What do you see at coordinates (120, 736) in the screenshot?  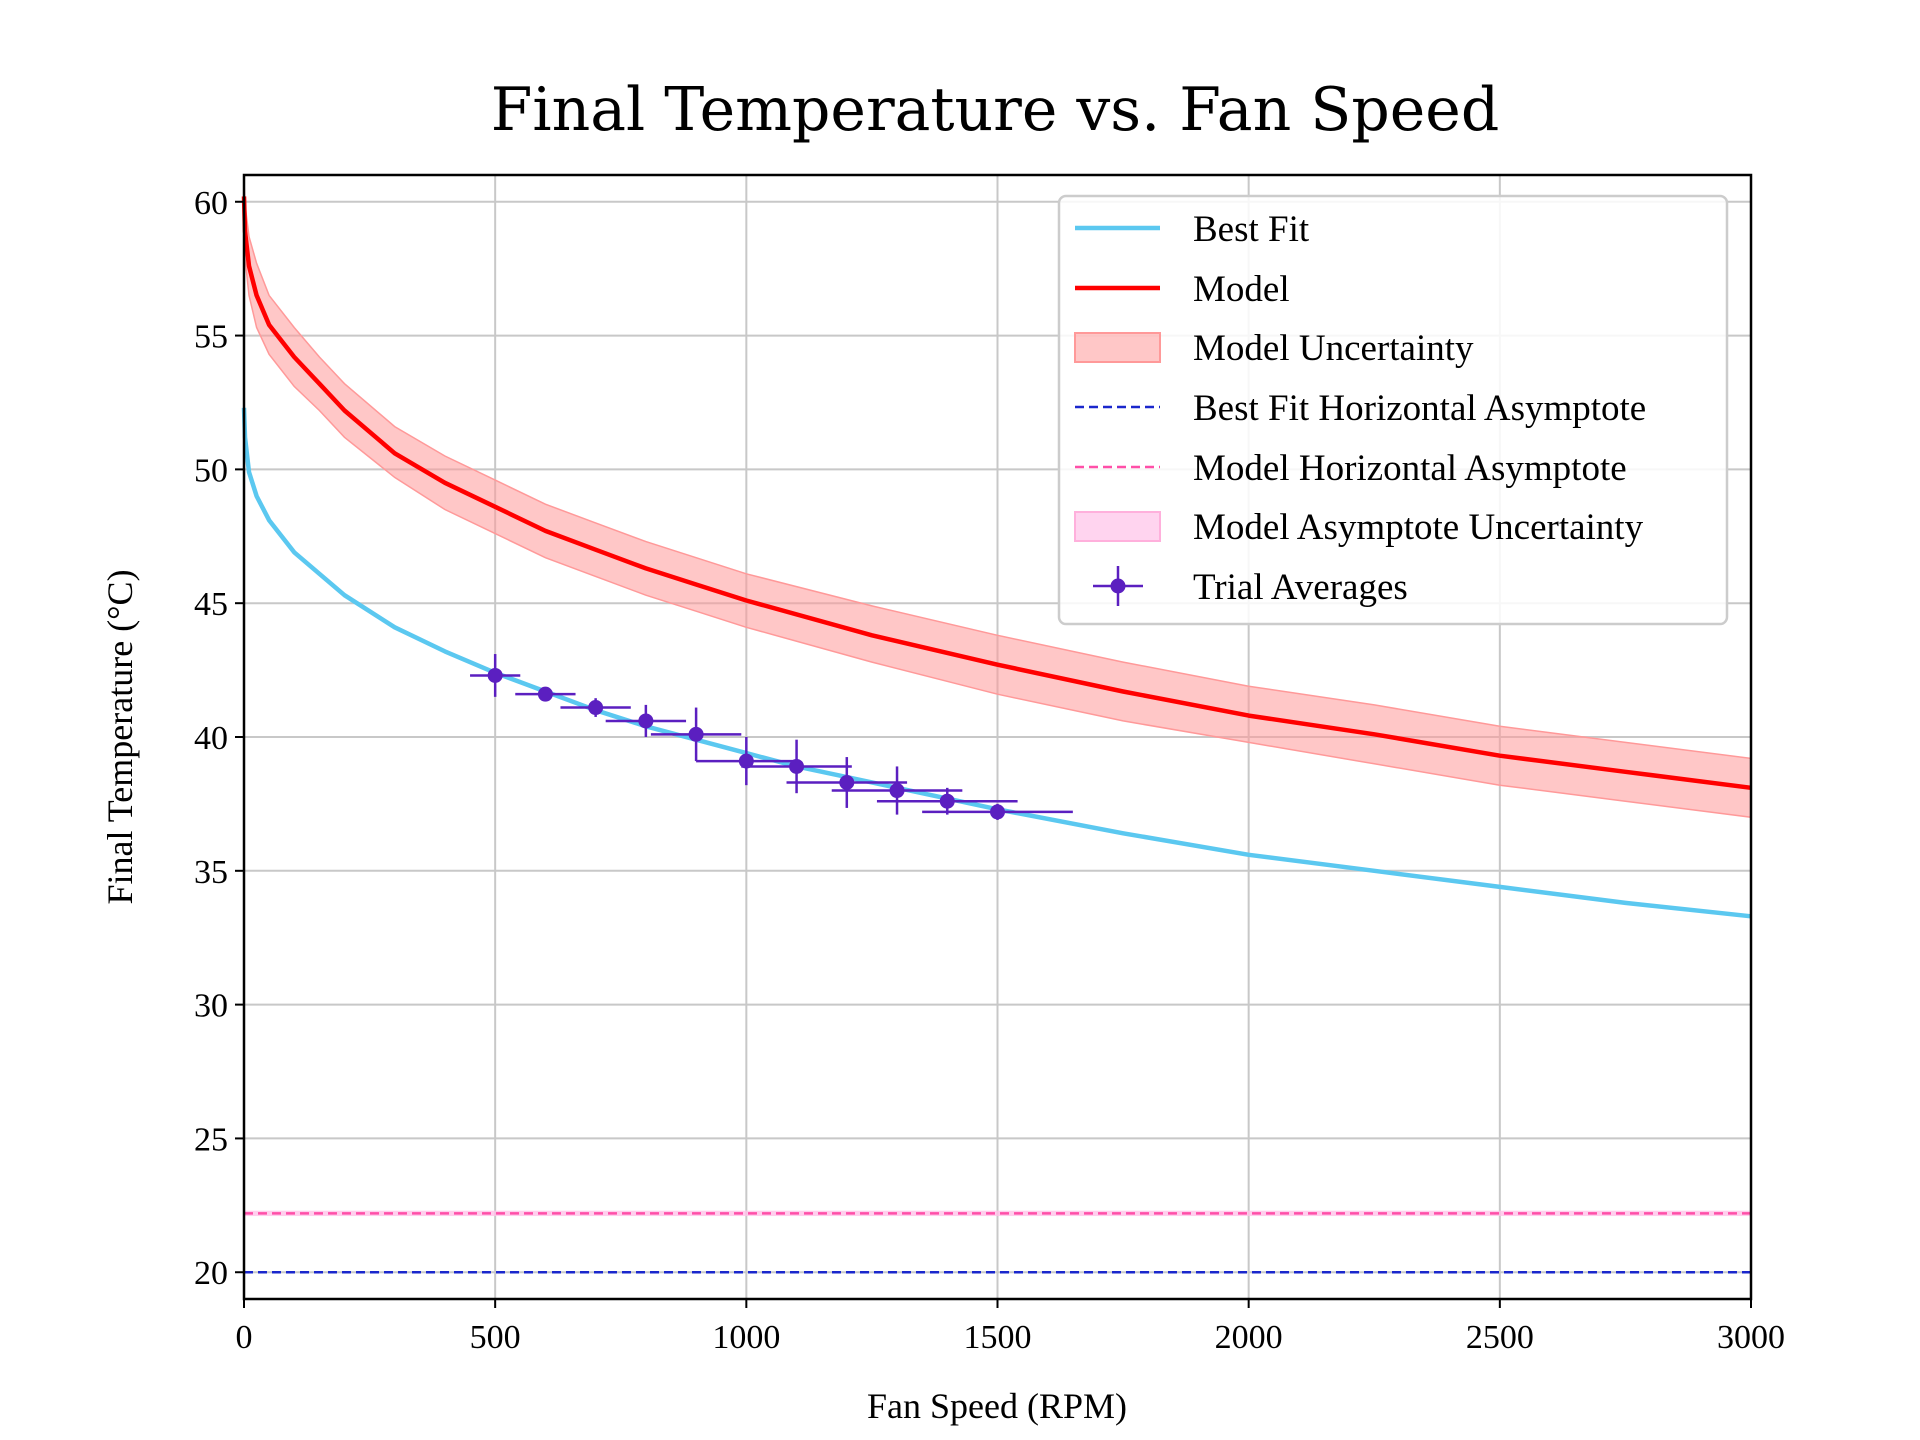 I see `y-axis-label: Final Temperature (°C)` at bounding box center [120, 736].